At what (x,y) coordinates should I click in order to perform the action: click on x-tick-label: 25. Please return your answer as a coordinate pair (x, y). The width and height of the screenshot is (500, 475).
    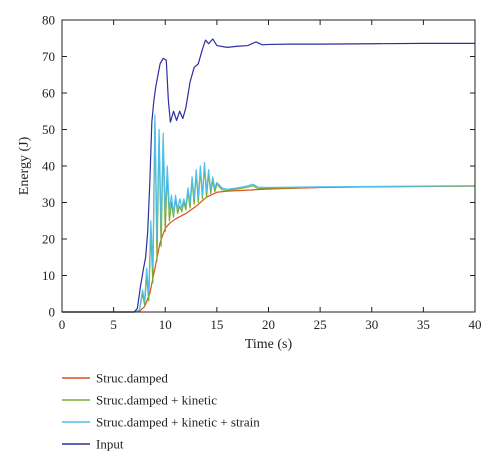
    Looking at the image, I should click on (320, 324).